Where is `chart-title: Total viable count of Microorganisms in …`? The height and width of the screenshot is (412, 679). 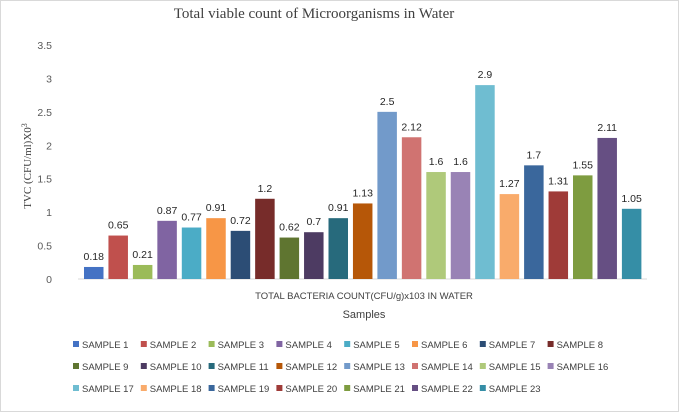
chart-title: Total viable count of Microorganisms in … is located at coordinates (314, 14).